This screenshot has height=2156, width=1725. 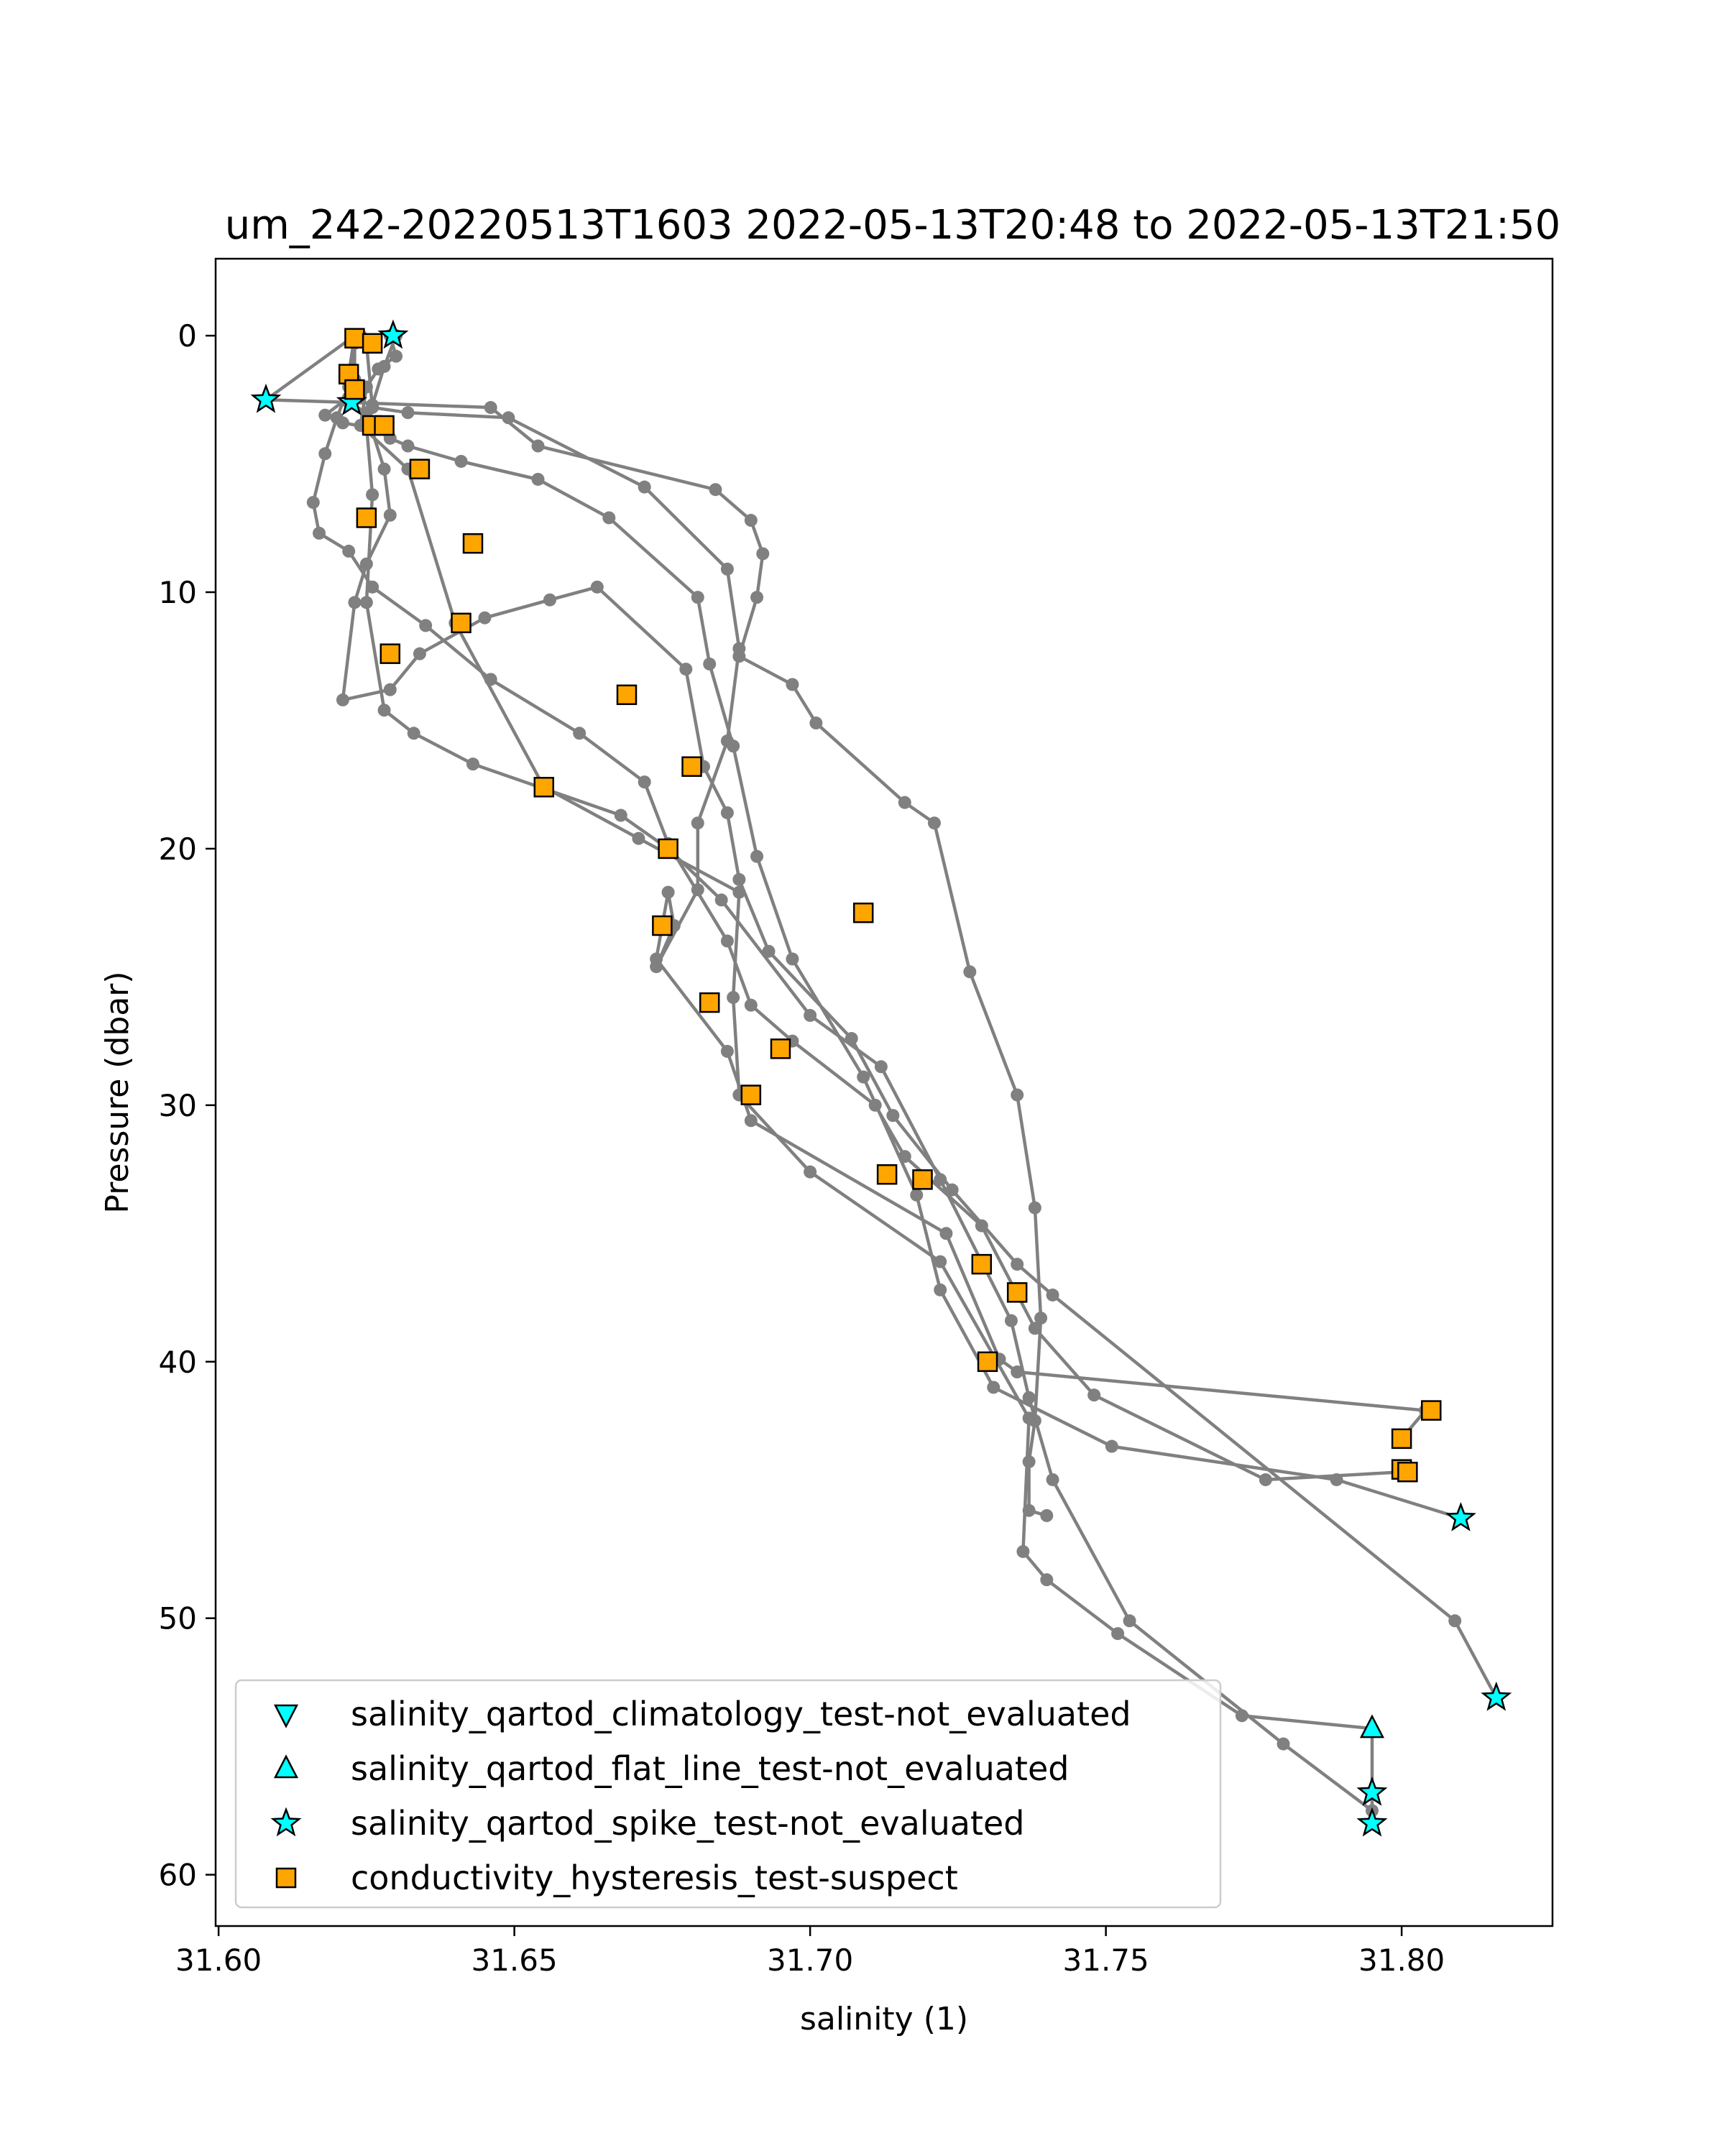 What do you see at coordinates (178, 849) in the screenshot?
I see `y-tick-label: 20` at bounding box center [178, 849].